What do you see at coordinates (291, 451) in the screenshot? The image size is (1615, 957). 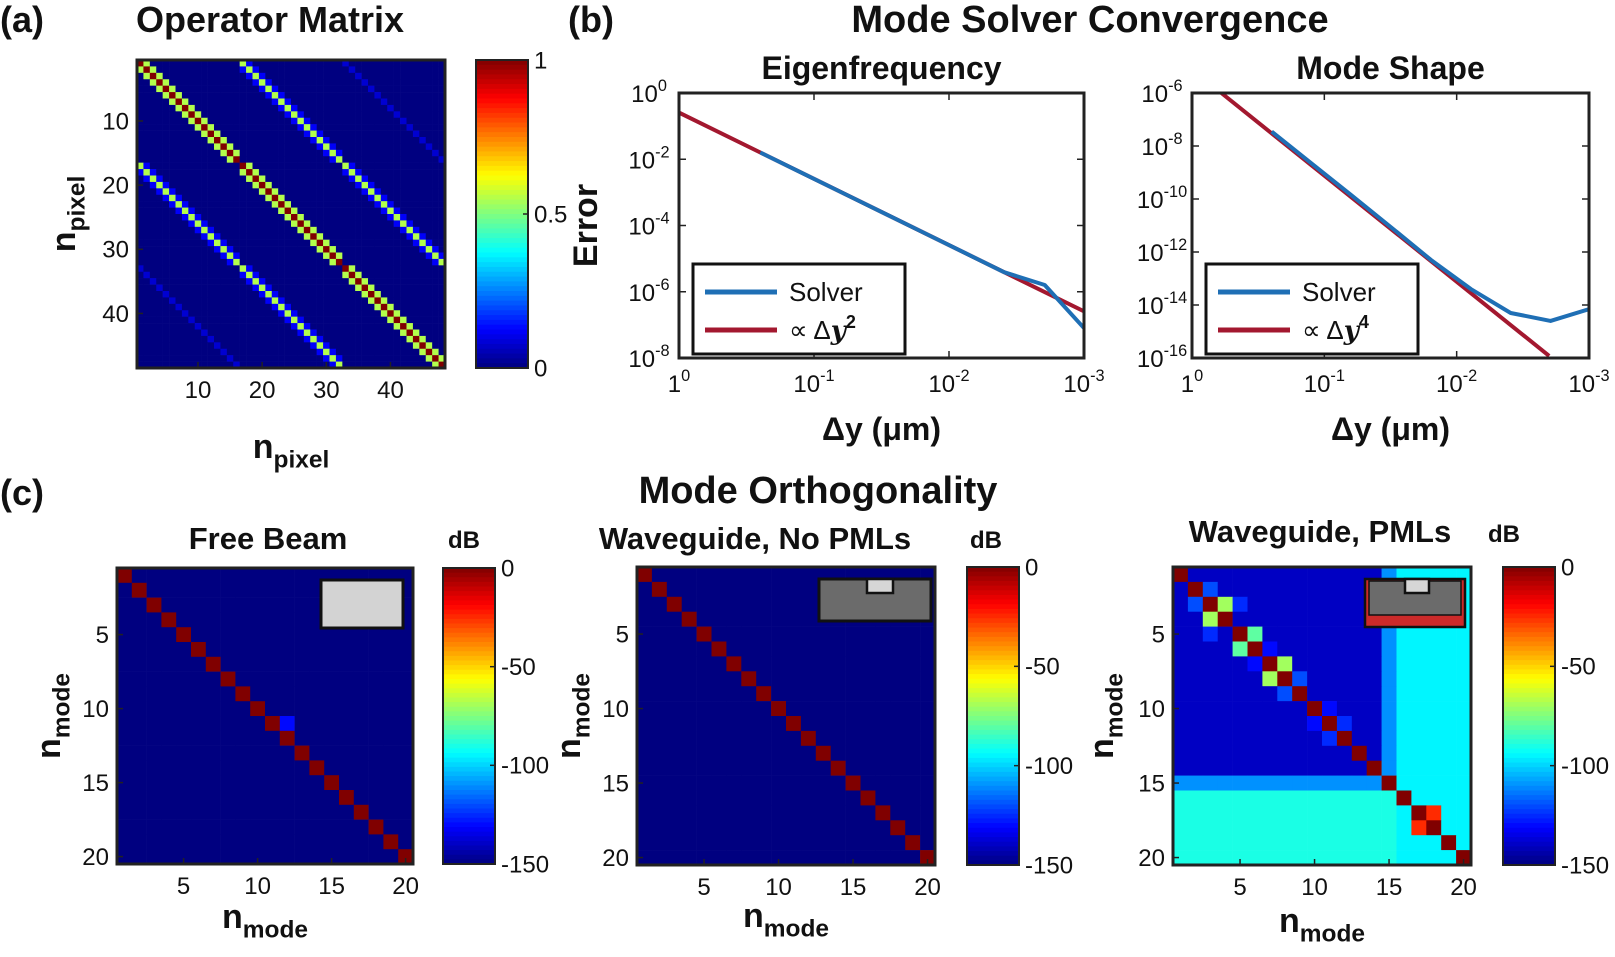 I see `x-axis-label-text: npixel` at bounding box center [291, 451].